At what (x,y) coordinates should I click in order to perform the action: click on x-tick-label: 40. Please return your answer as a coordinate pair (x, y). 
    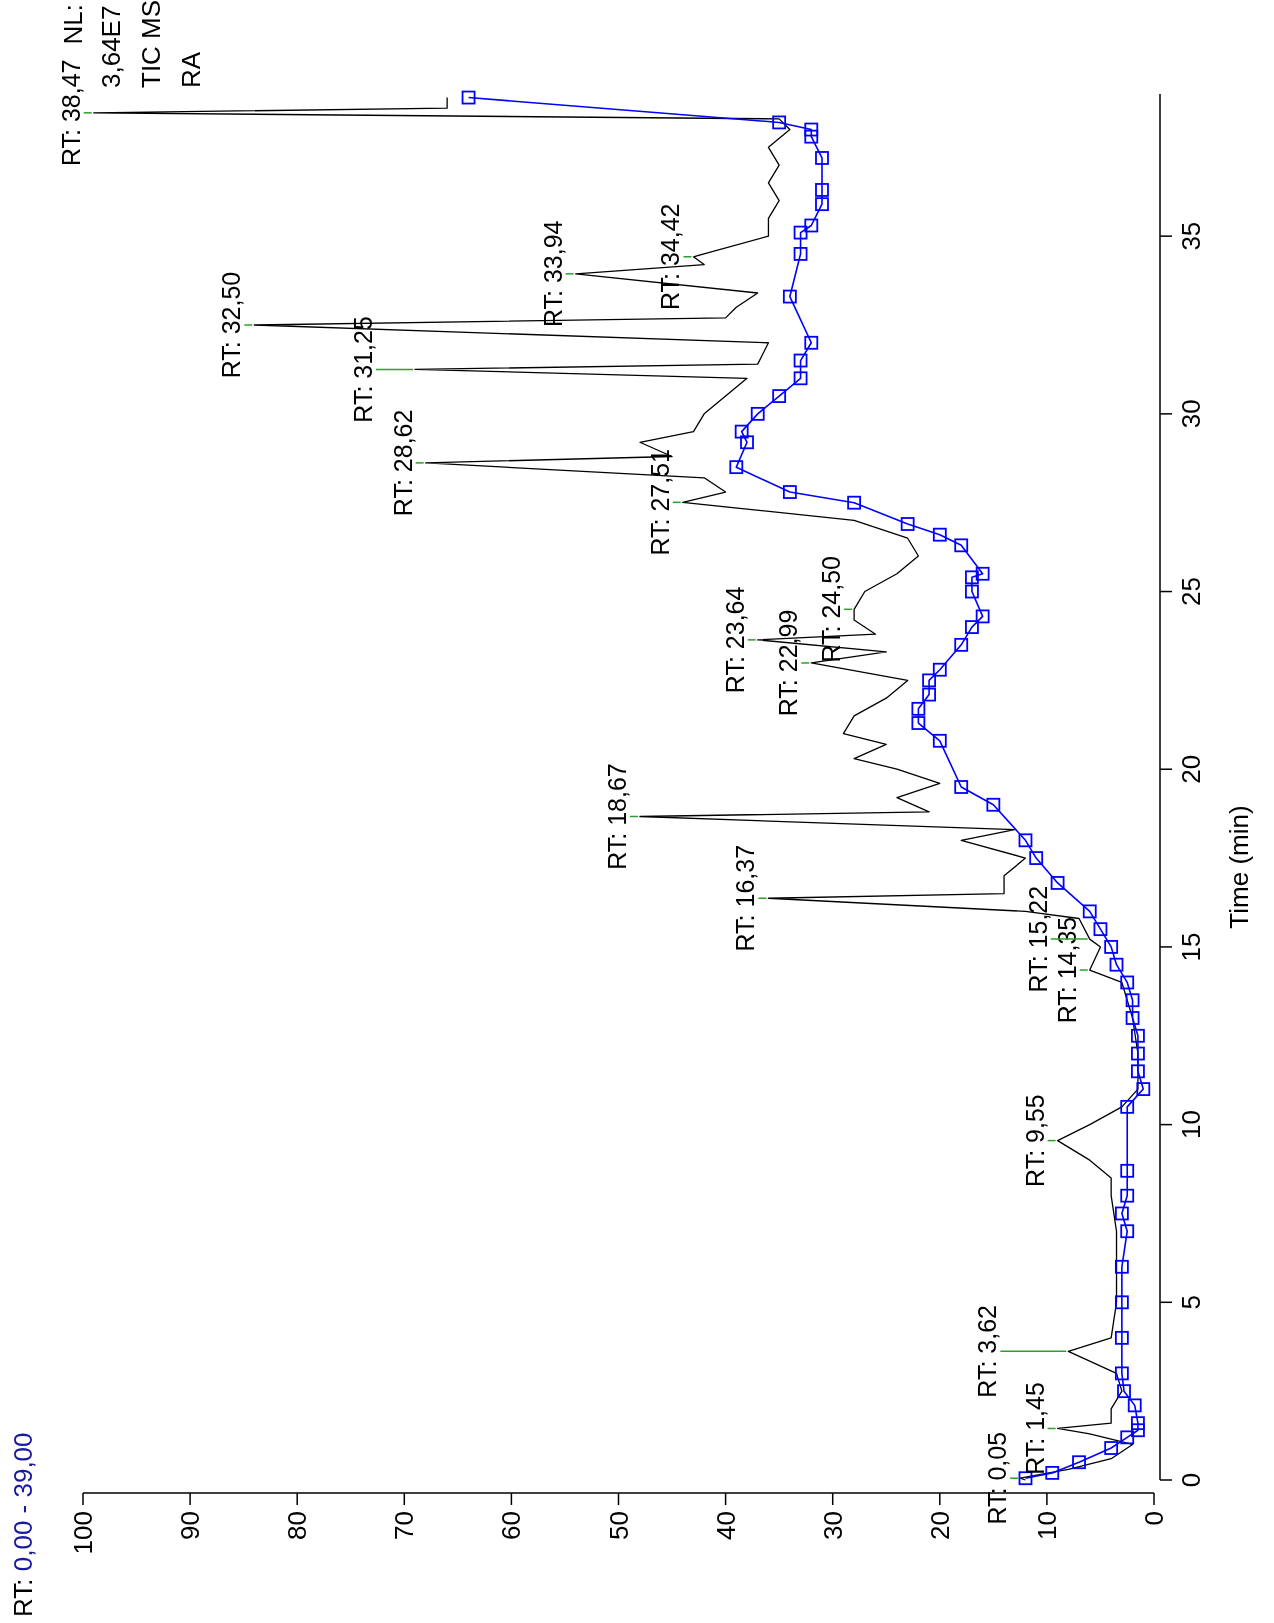
    Looking at the image, I should click on (725, 1525).